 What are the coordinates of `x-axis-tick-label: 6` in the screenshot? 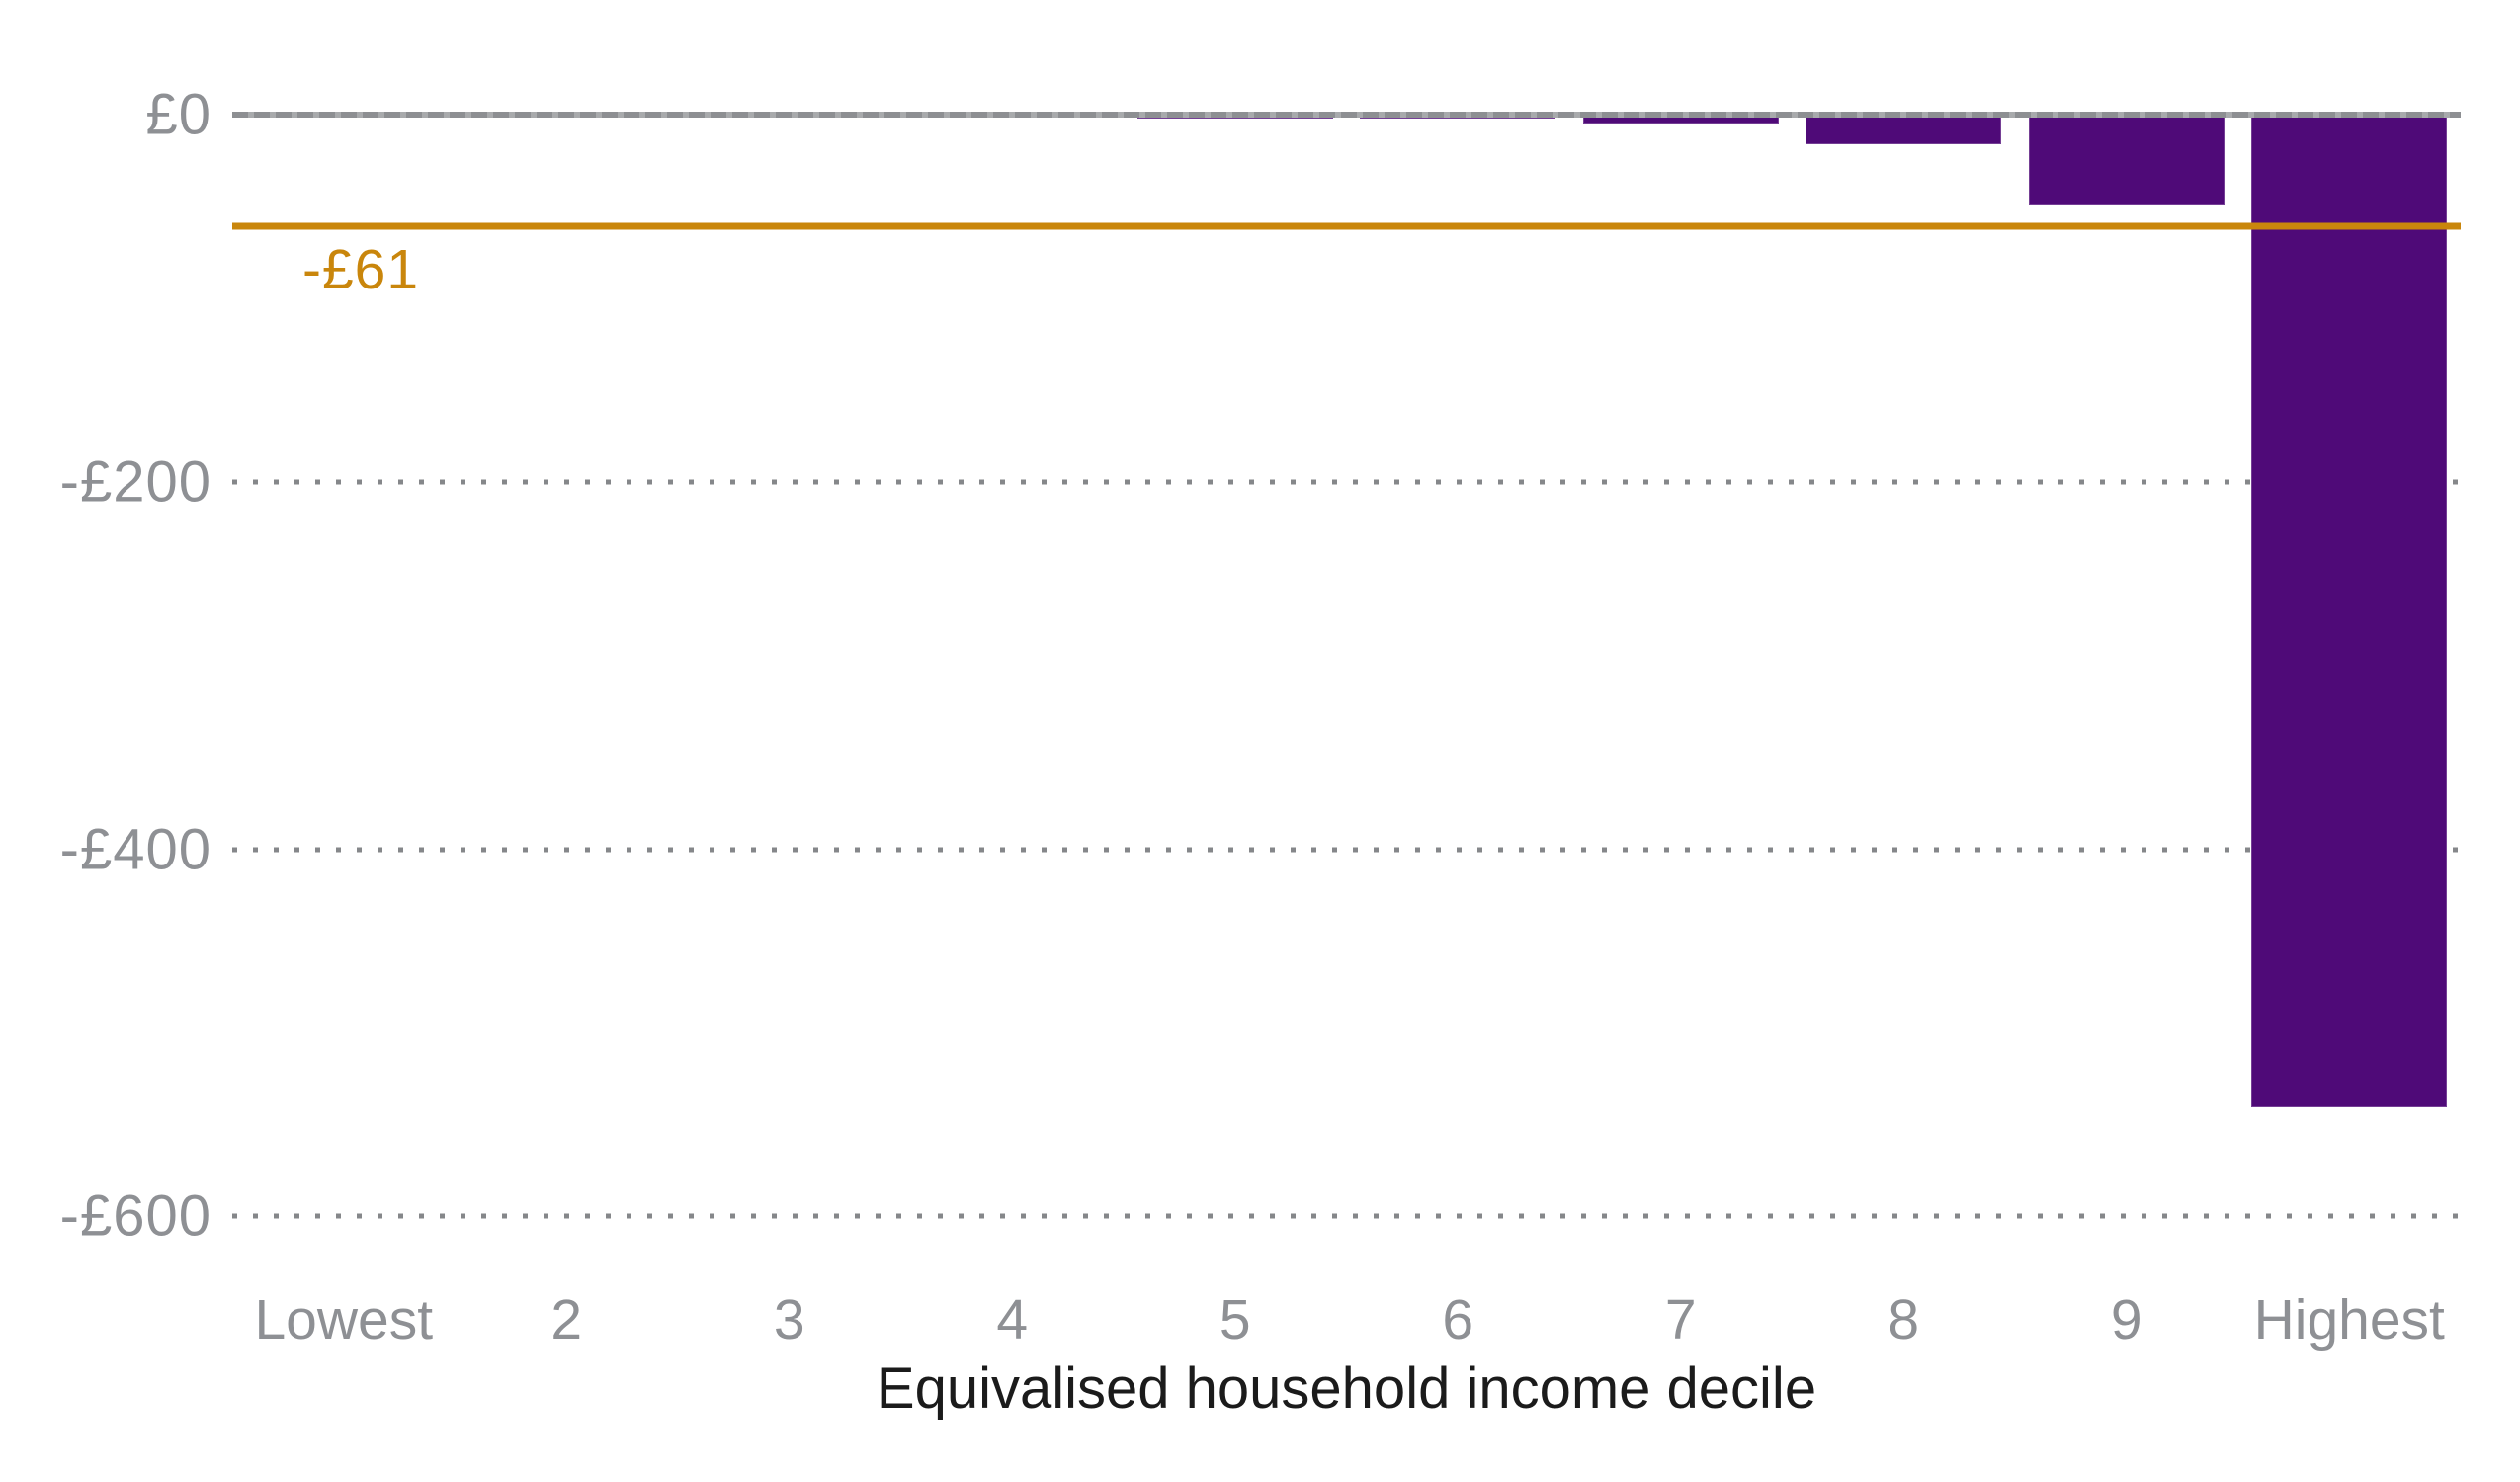 It's located at (1458, 1320).